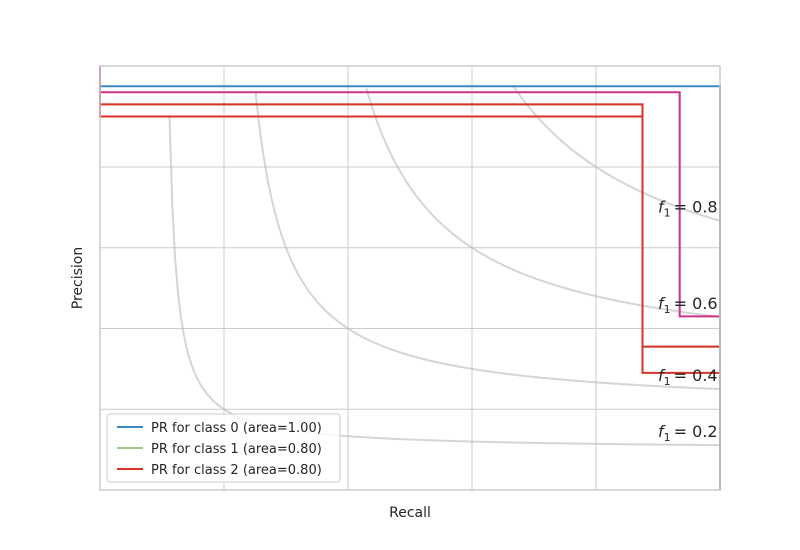  What do you see at coordinates (688, 433) in the screenshot?
I see `iso-f1-label-1: f1 = 0.2` at bounding box center [688, 433].